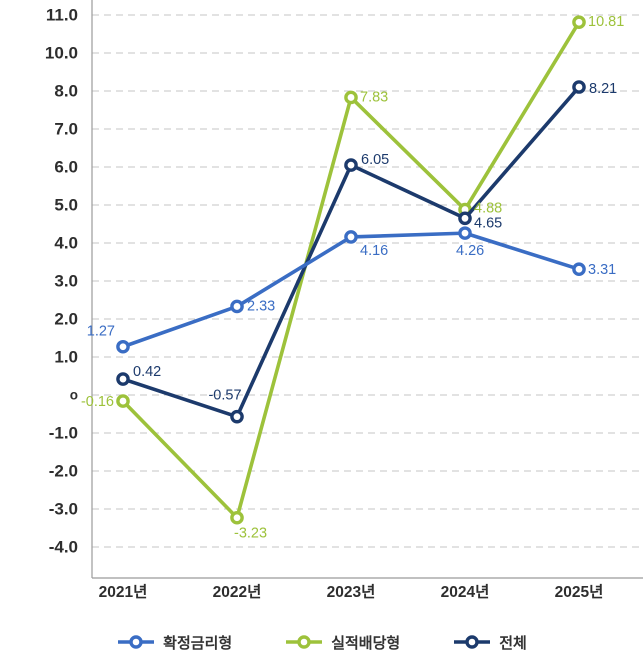  I want to click on x-axis-label: 2024년, so click(465, 591).